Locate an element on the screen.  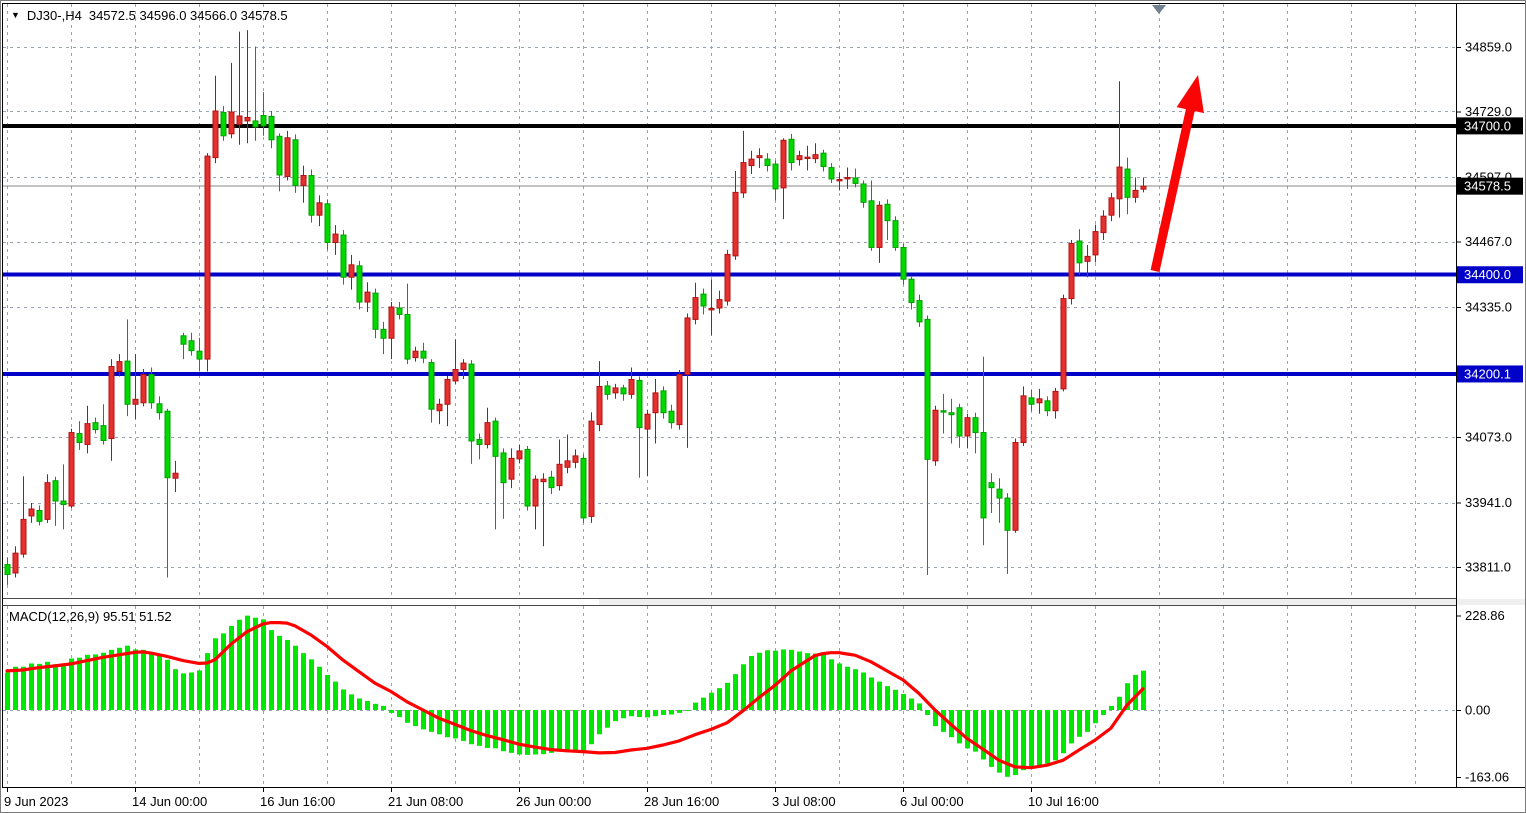
trend-arrow-shaft is located at coordinates (1173, 187).